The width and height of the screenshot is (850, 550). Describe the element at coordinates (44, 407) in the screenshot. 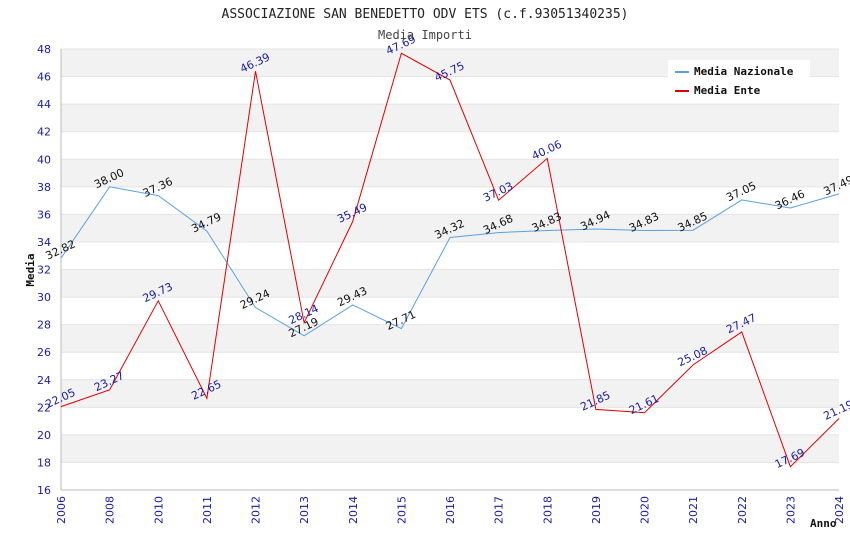

I see `y-tick-label: 22` at that location.